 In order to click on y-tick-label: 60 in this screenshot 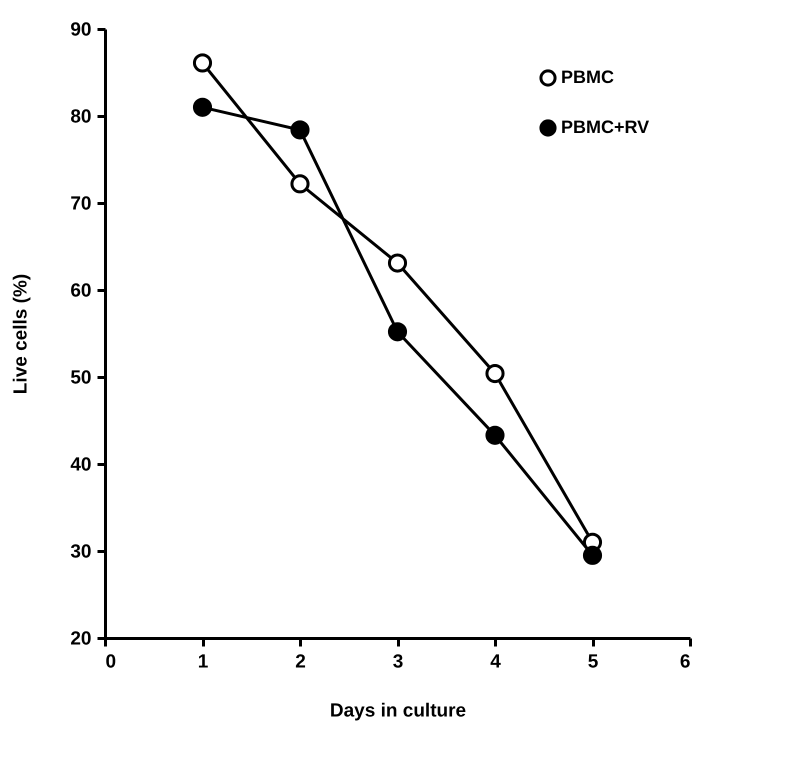, I will do `click(81, 291)`.